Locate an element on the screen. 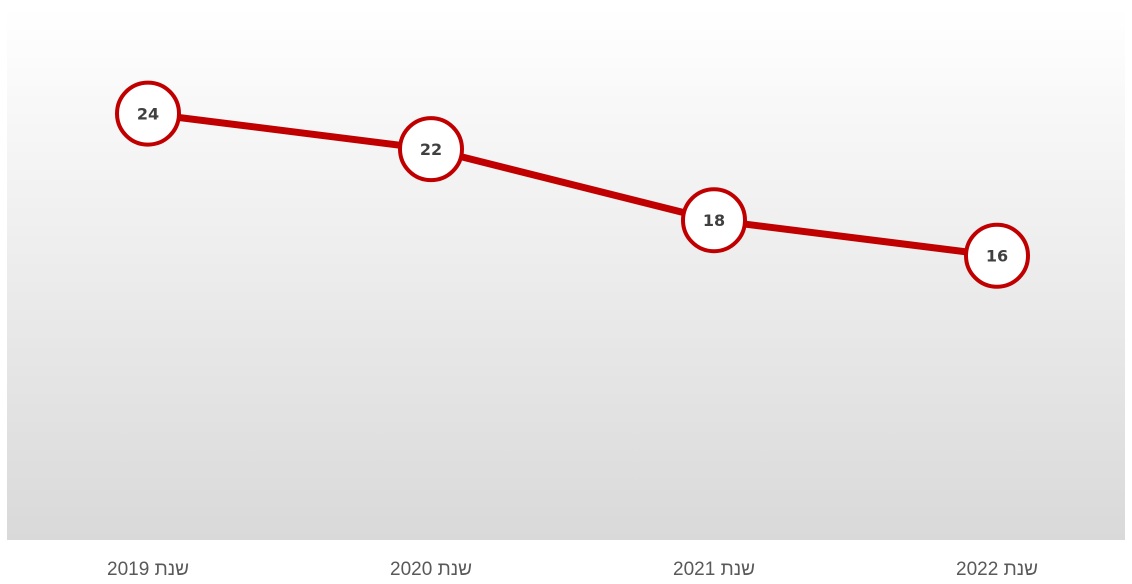 This screenshot has height=584, width=1132. data-label: 24 is located at coordinates (148, 114).